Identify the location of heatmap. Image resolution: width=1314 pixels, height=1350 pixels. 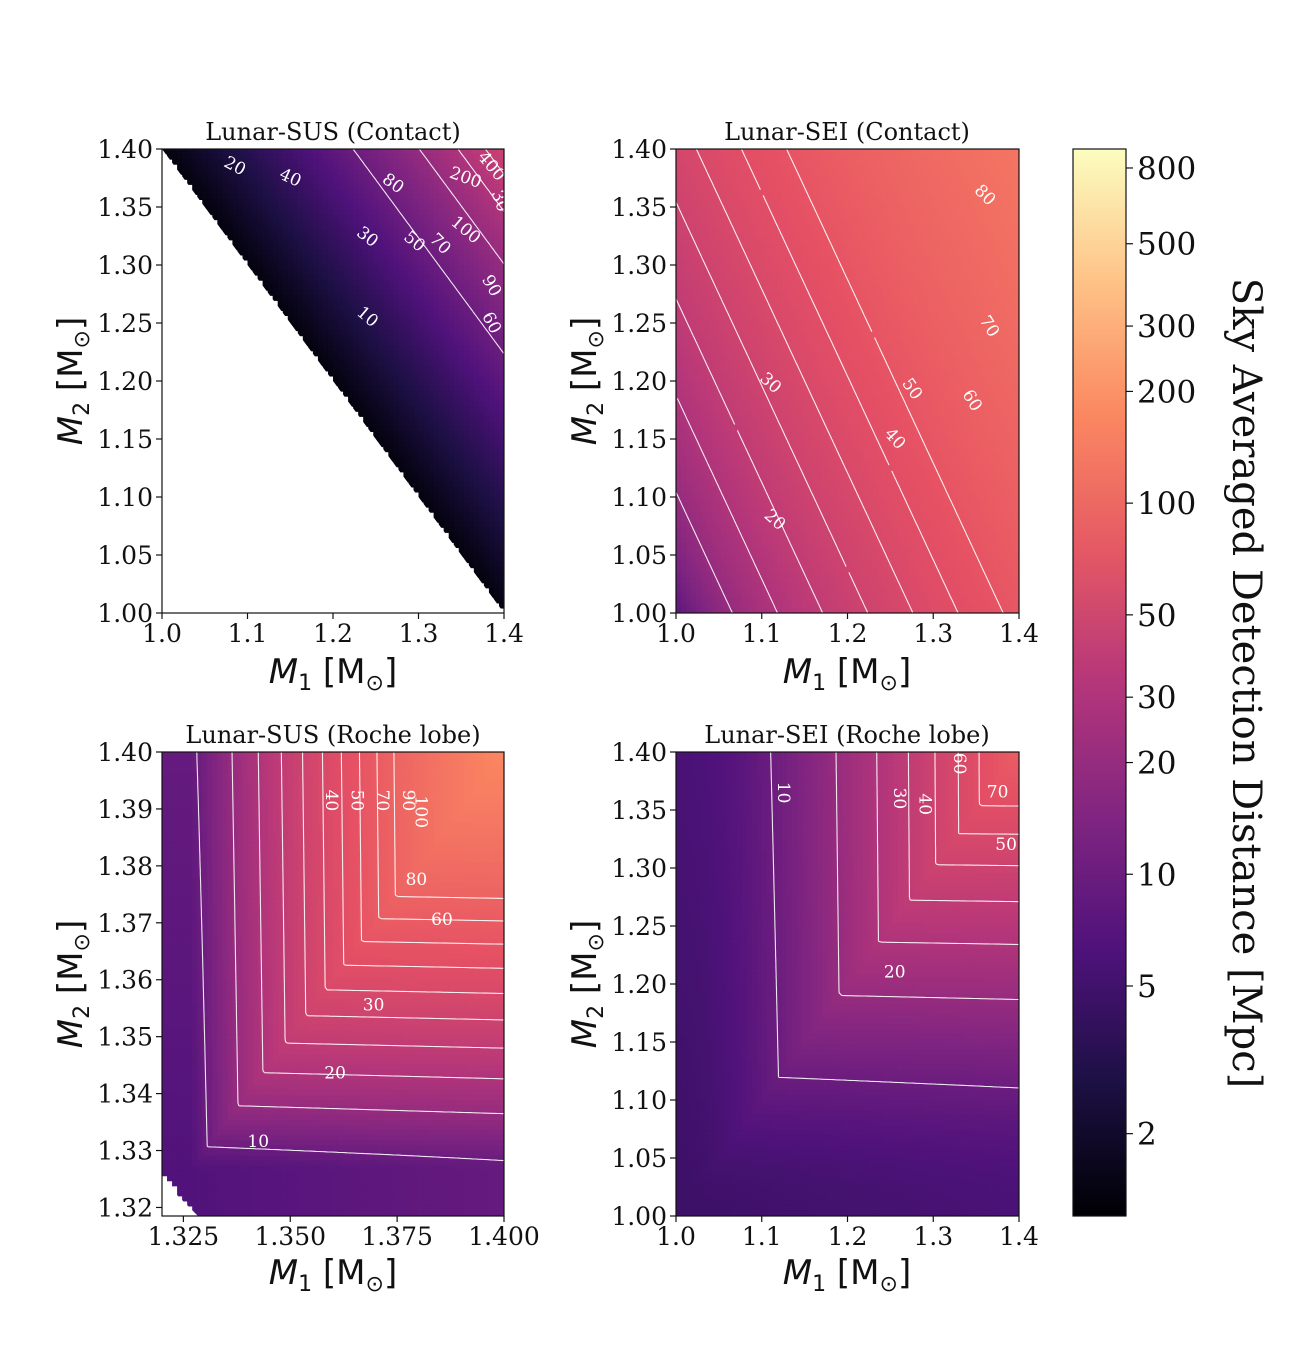
(847, 381).